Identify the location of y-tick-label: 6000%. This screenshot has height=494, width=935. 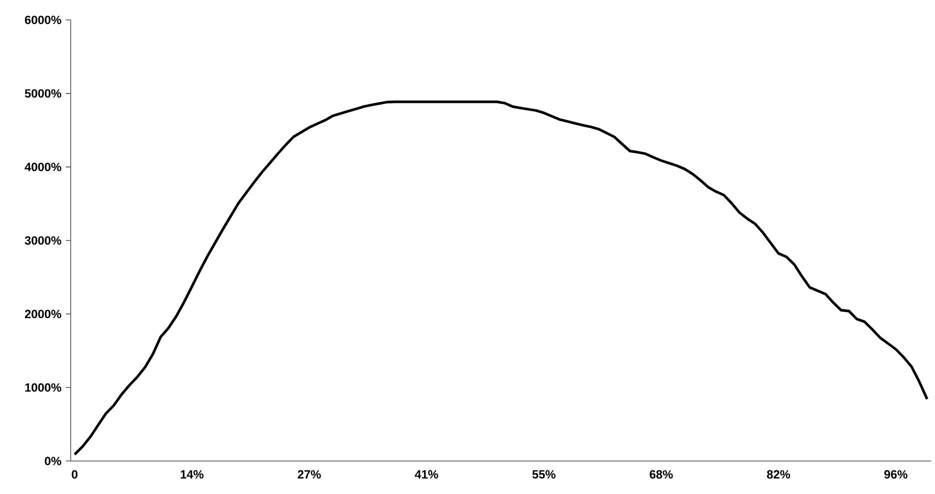
(43, 20).